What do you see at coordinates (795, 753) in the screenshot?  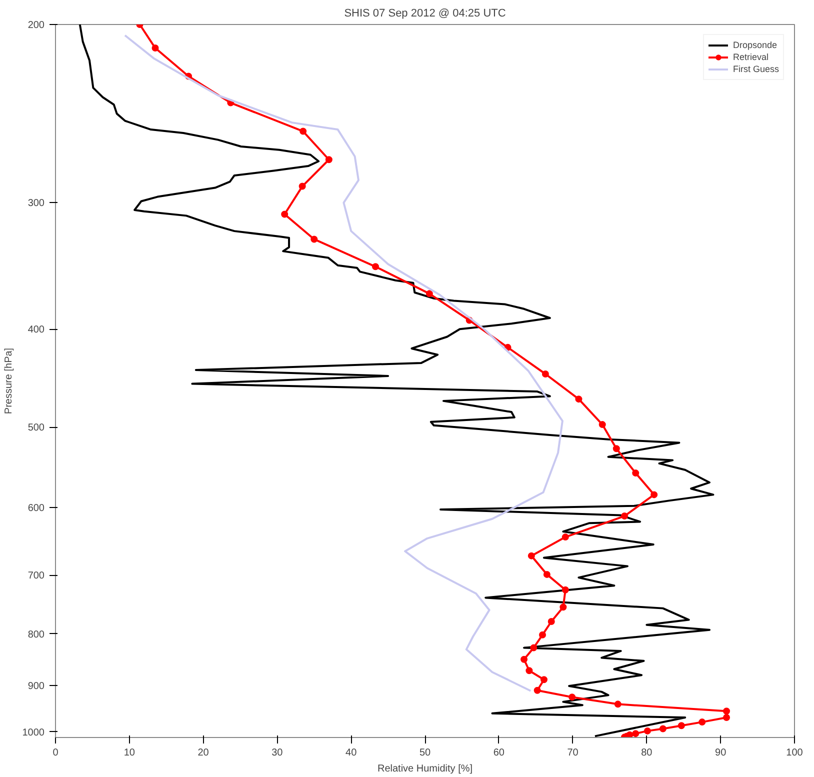 I see `x-tick-label: 100` at bounding box center [795, 753].